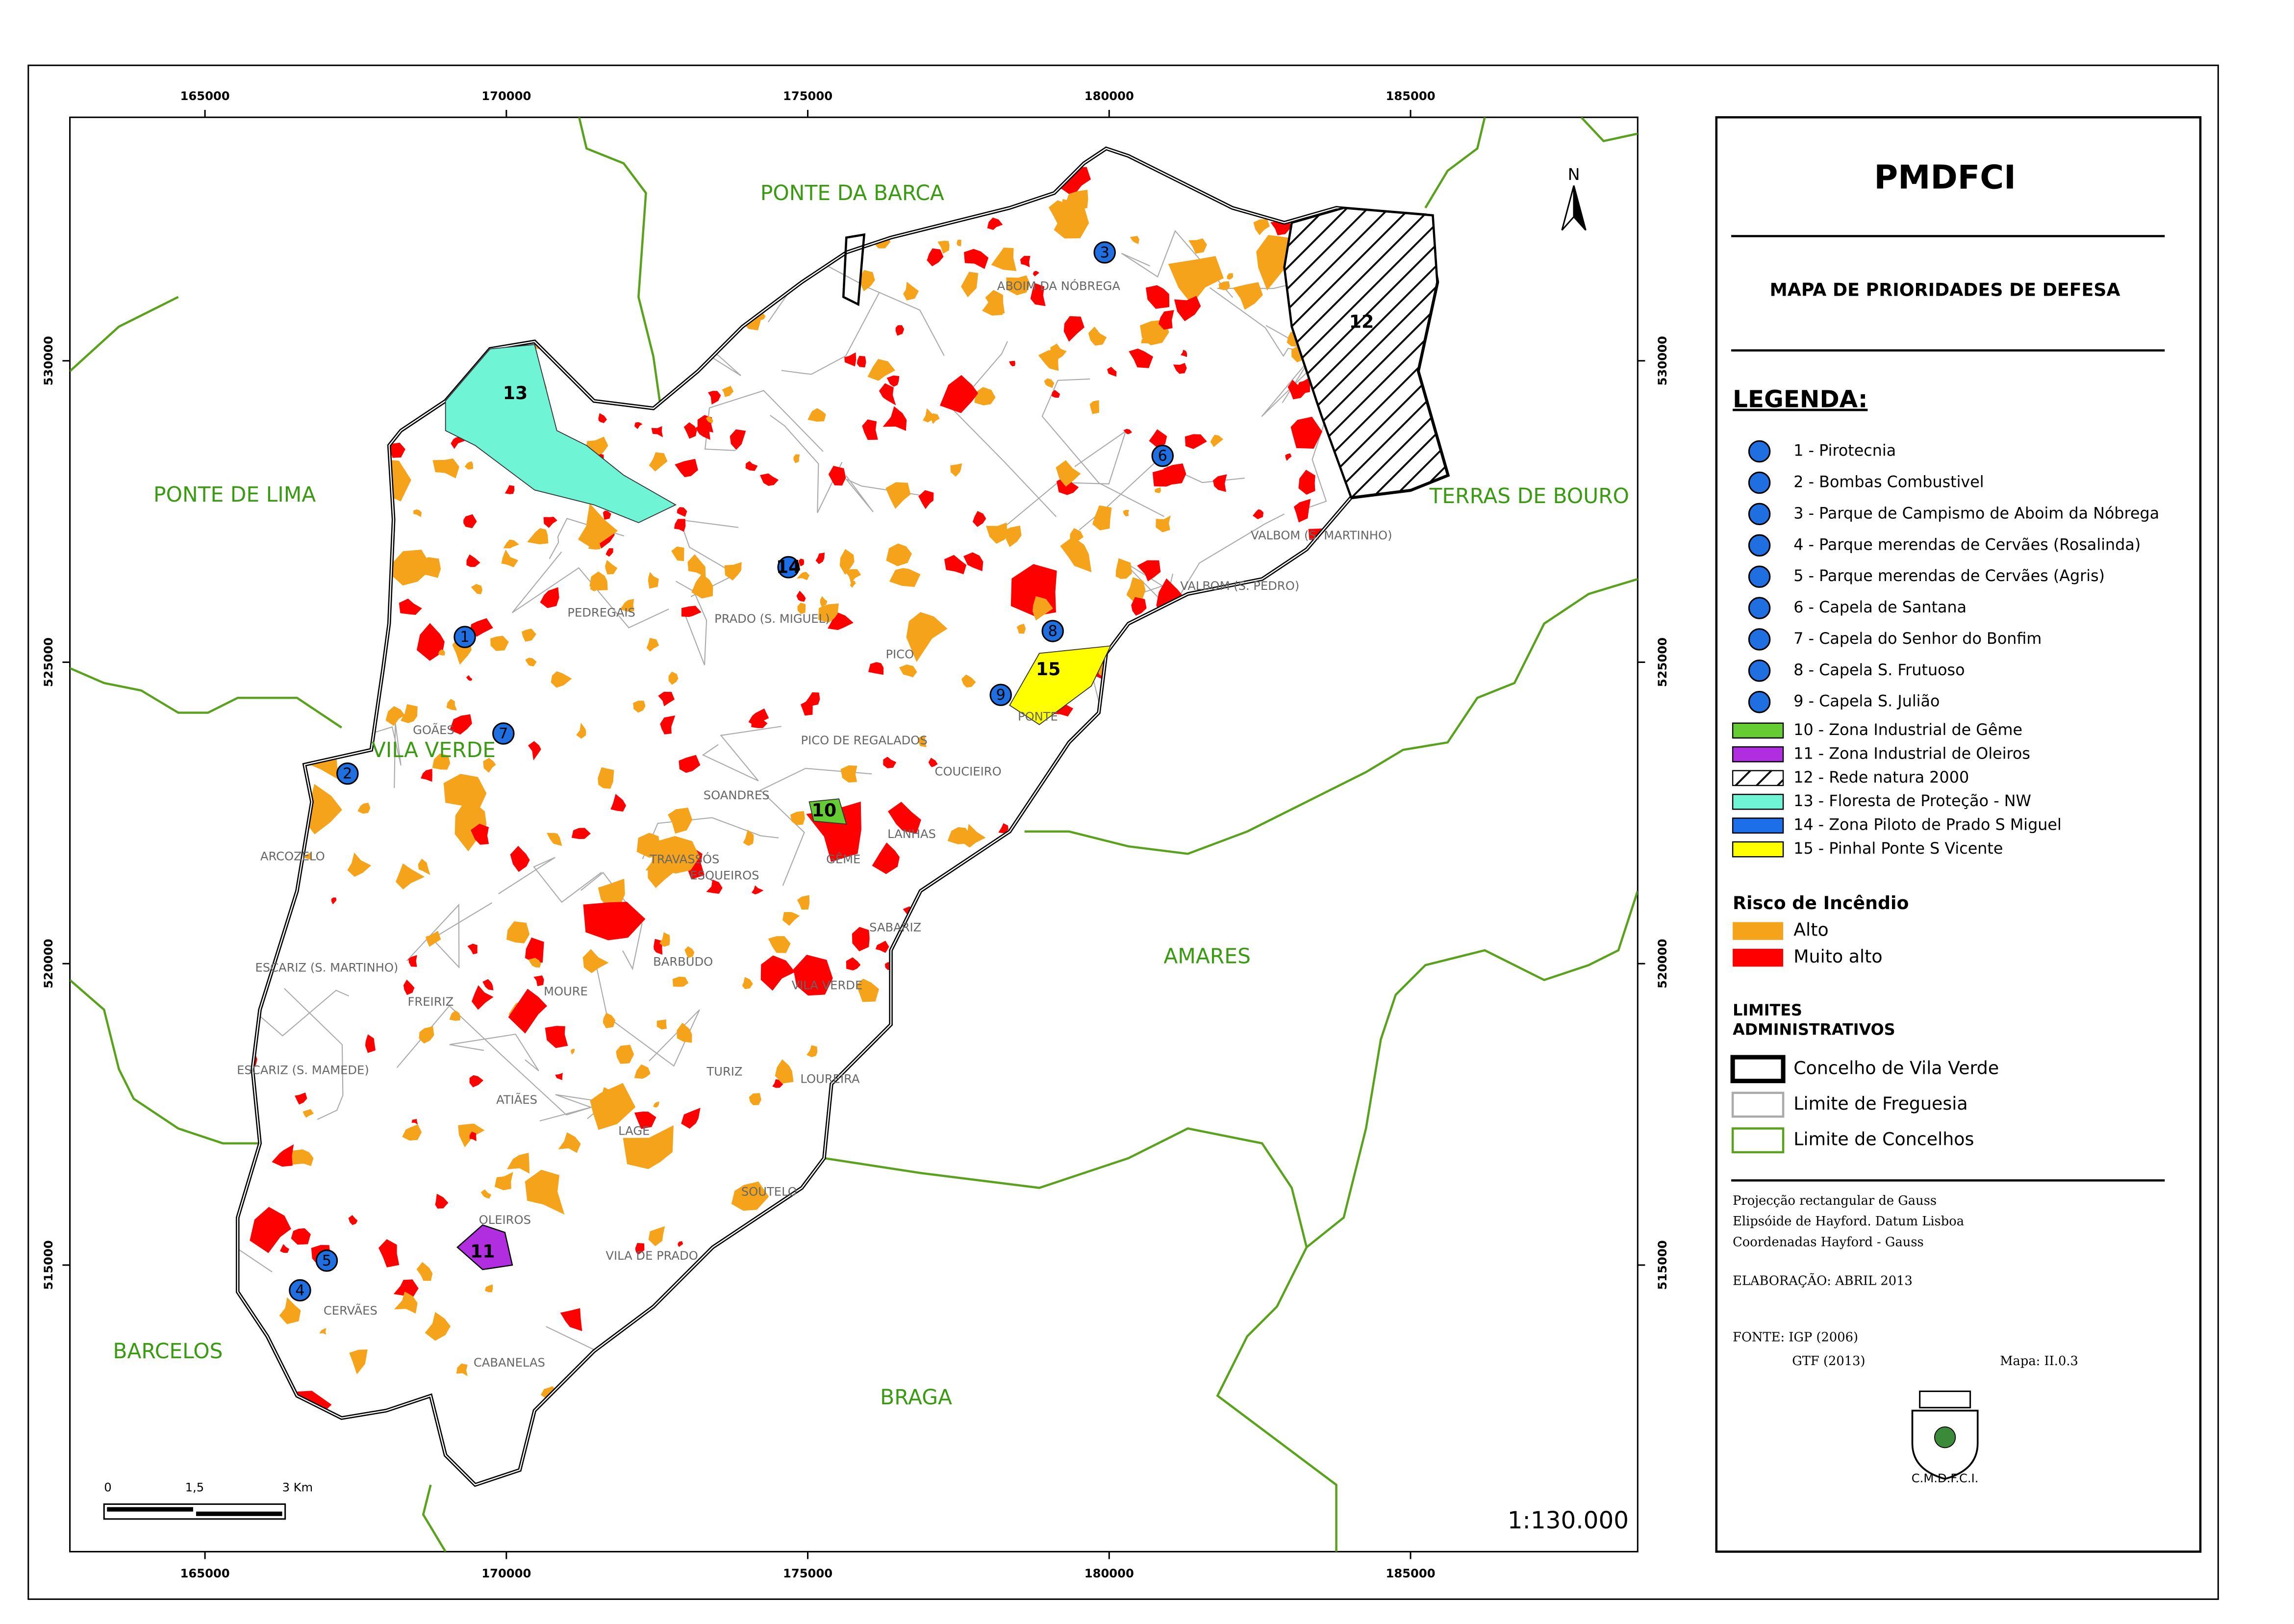 The height and width of the screenshot is (1624, 2294). I want to click on y-tick-label: 520000, so click(1662, 964).